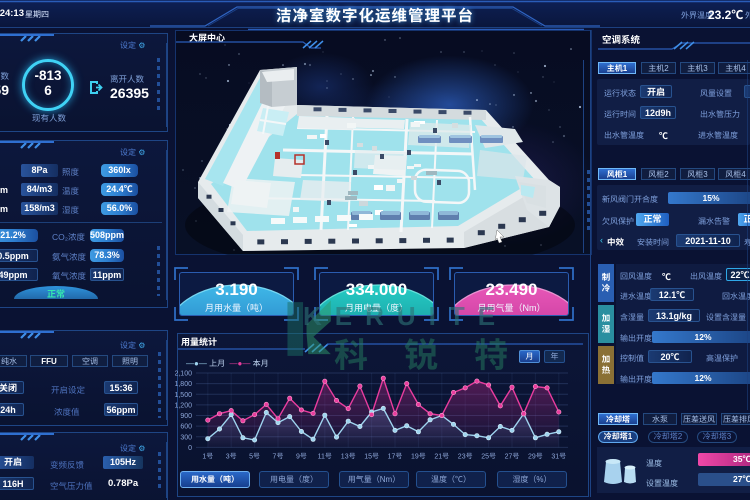 This screenshot has height=500, width=750. I want to click on svg-text: 17号, so click(395, 456).